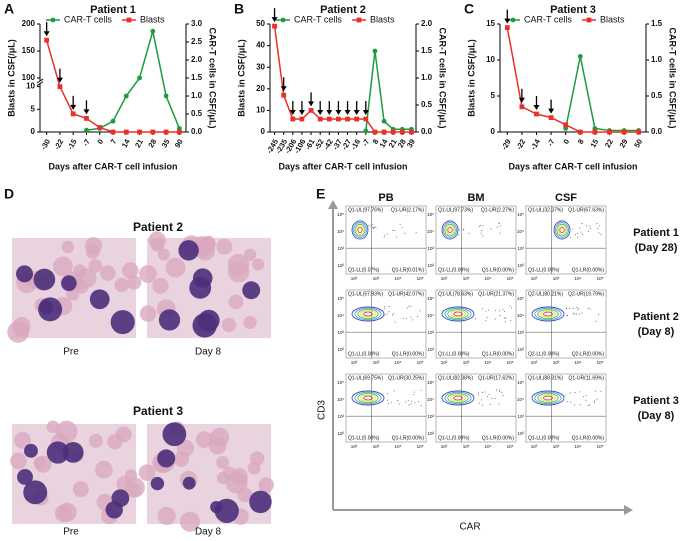 The width and height of the screenshot is (685, 541). Describe the element at coordinates (364, 270) in the screenshot. I see `quadrant-label: Q1-LL(0.07%)` at that location.